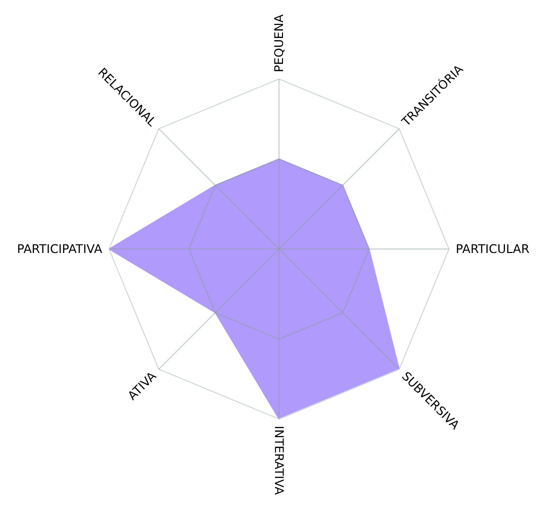 This screenshot has width=541, height=507. Describe the element at coordinates (279, 461) in the screenshot. I see `spoke-label: INTERATIVA` at that location.